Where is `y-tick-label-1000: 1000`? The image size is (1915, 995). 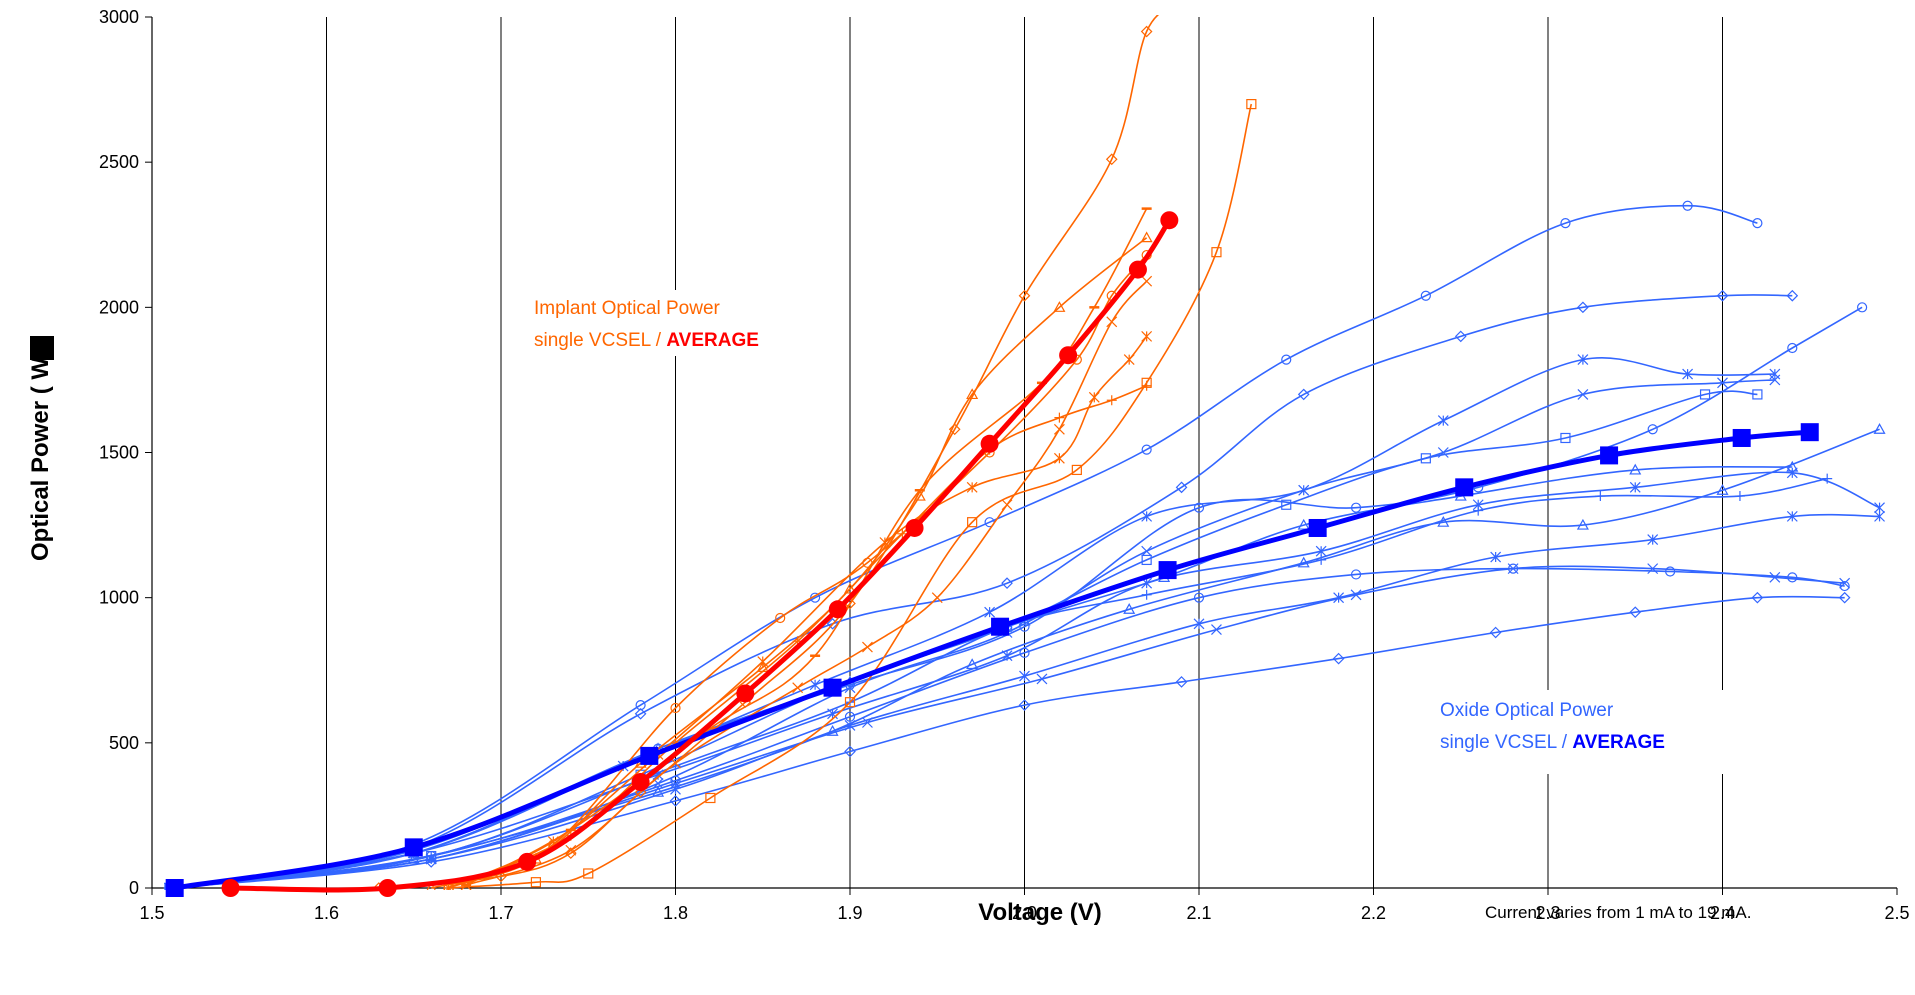 y-tick-label-1000: 1000 is located at coordinates (119, 598).